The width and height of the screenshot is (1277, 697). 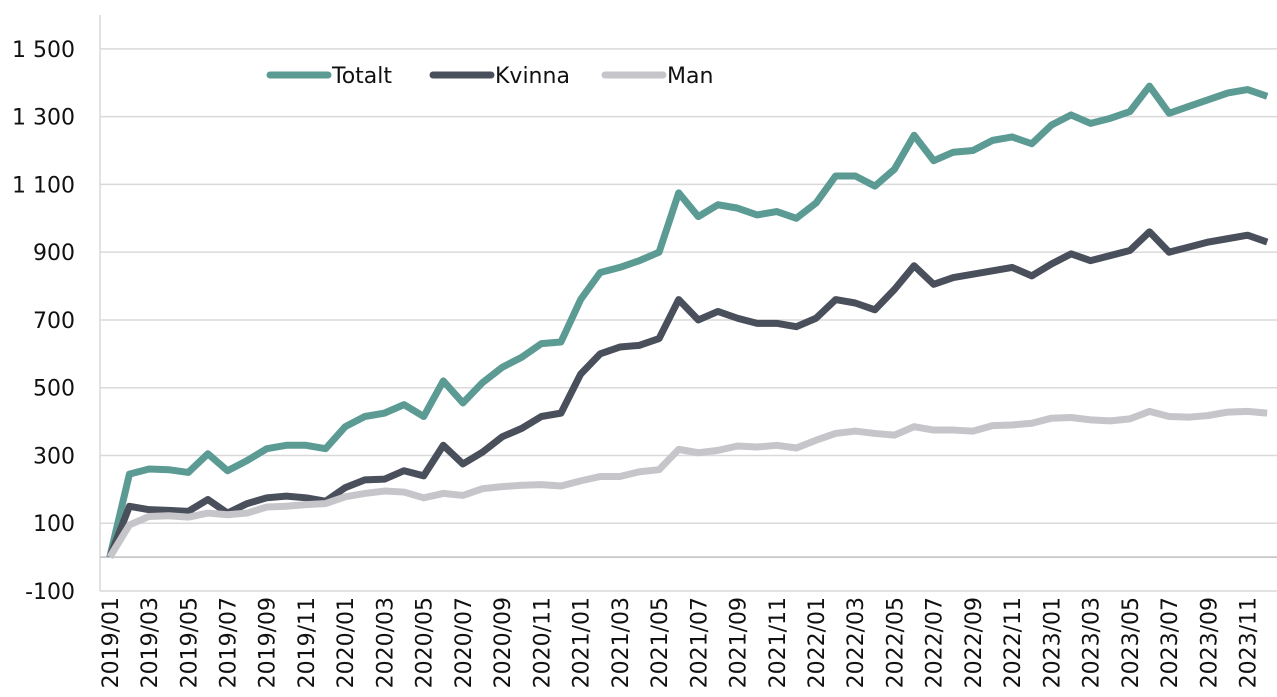 What do you see at coordinates (54, 321) in the screenshot?
I see `y-tick-label: 700` at bounding box center [54, 321].